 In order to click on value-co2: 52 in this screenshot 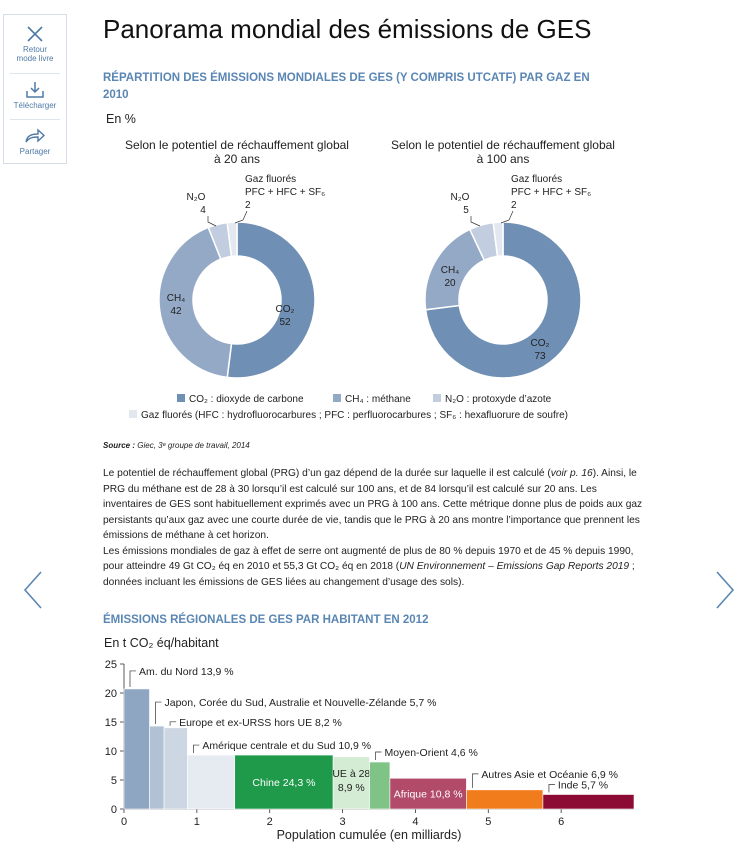, I will do `click(285, 322)`.